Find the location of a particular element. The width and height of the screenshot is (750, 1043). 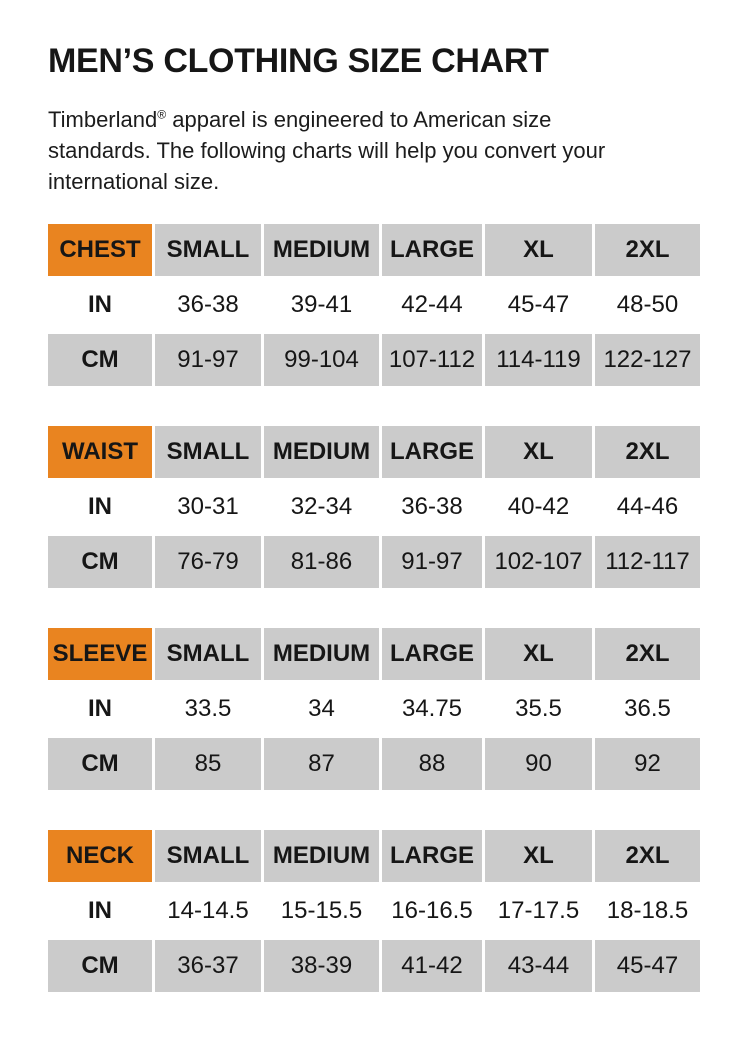

table-label-chest: CHEST is located at coordinates (100, 250).